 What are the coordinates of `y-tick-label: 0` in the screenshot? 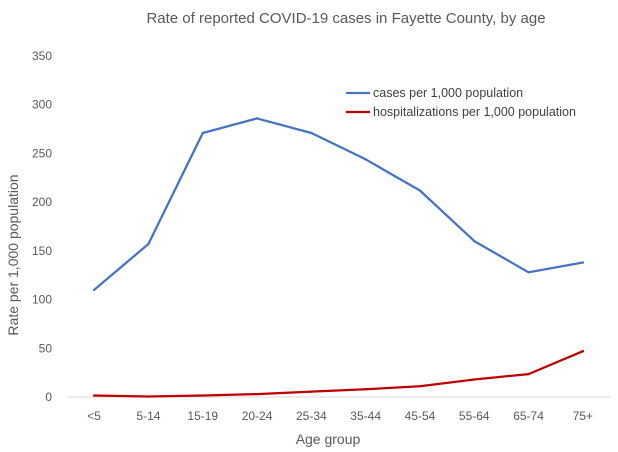 It's located at (48, 397).